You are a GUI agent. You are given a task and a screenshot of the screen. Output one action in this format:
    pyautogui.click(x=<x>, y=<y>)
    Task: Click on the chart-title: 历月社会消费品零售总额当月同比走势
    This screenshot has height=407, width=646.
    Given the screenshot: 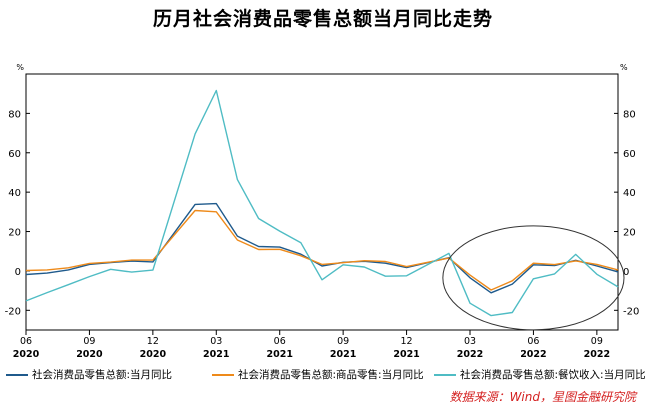 What is the action you would take?
    pyautogui.click(x=322, y=19)
    